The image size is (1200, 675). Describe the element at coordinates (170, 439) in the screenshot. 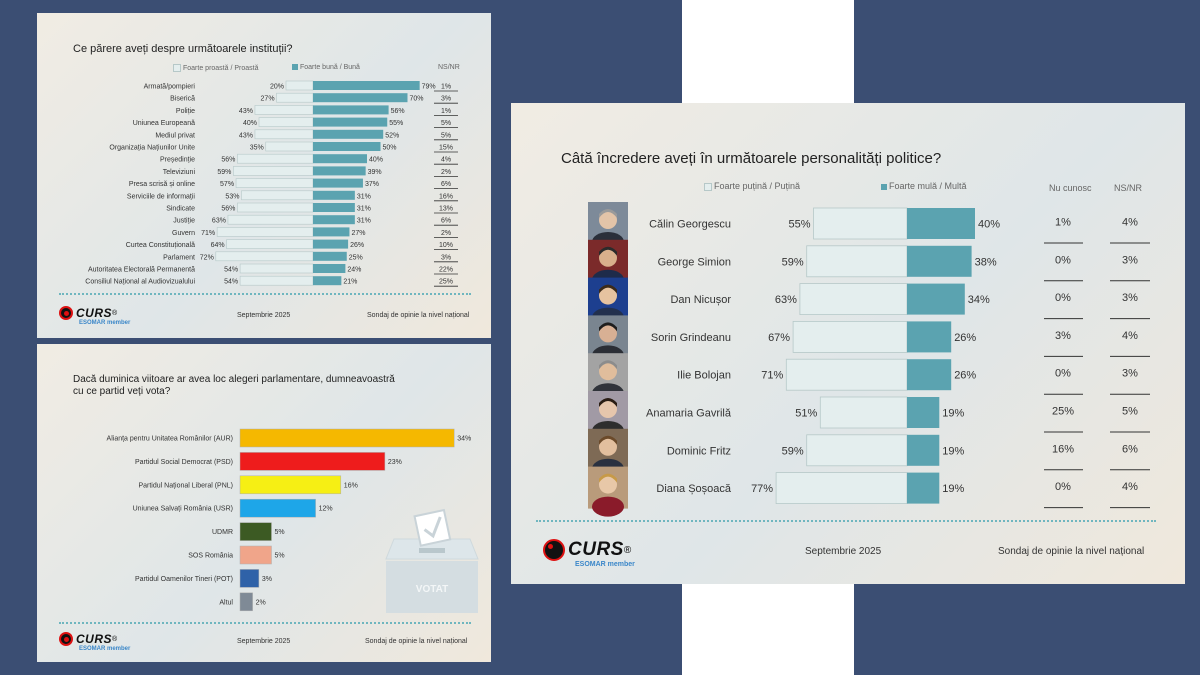

I see `party-label: Alianța pentru Unitatea Românilor (AUR)` at that location.